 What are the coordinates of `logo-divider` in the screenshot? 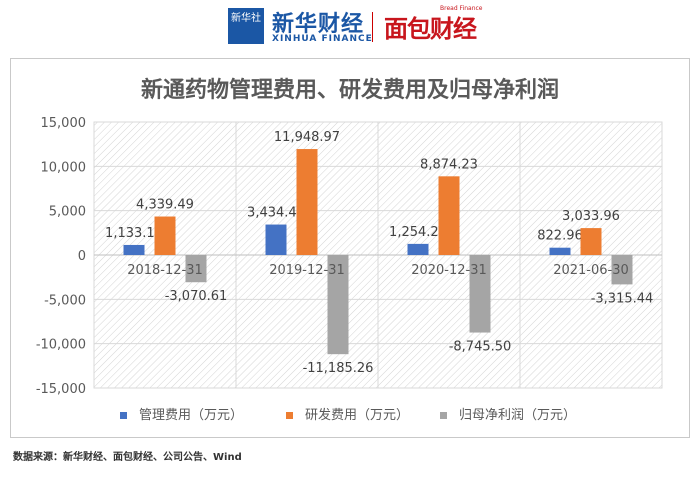 It's located at (372, 27).